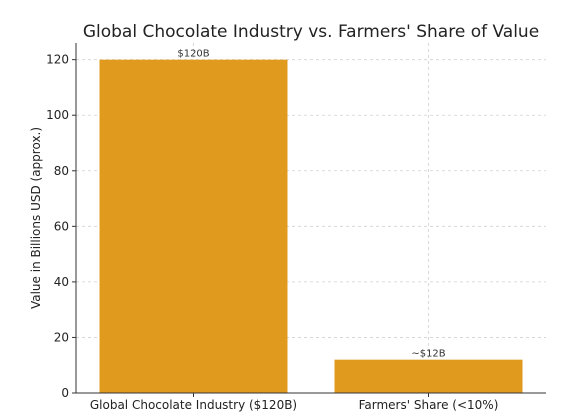 The width and height of the screenshot is (587, 414). I want to click on y-ticks: 0 20 40 60 80 100 120, so click(61, 226).